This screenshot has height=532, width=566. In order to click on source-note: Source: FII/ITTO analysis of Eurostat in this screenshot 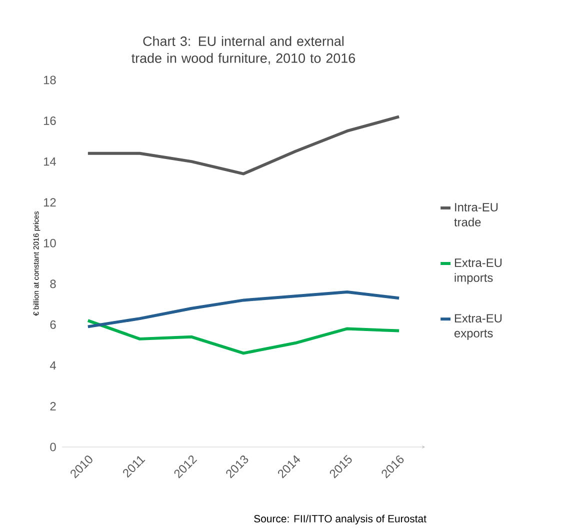, I will do `click(340, 519)`.